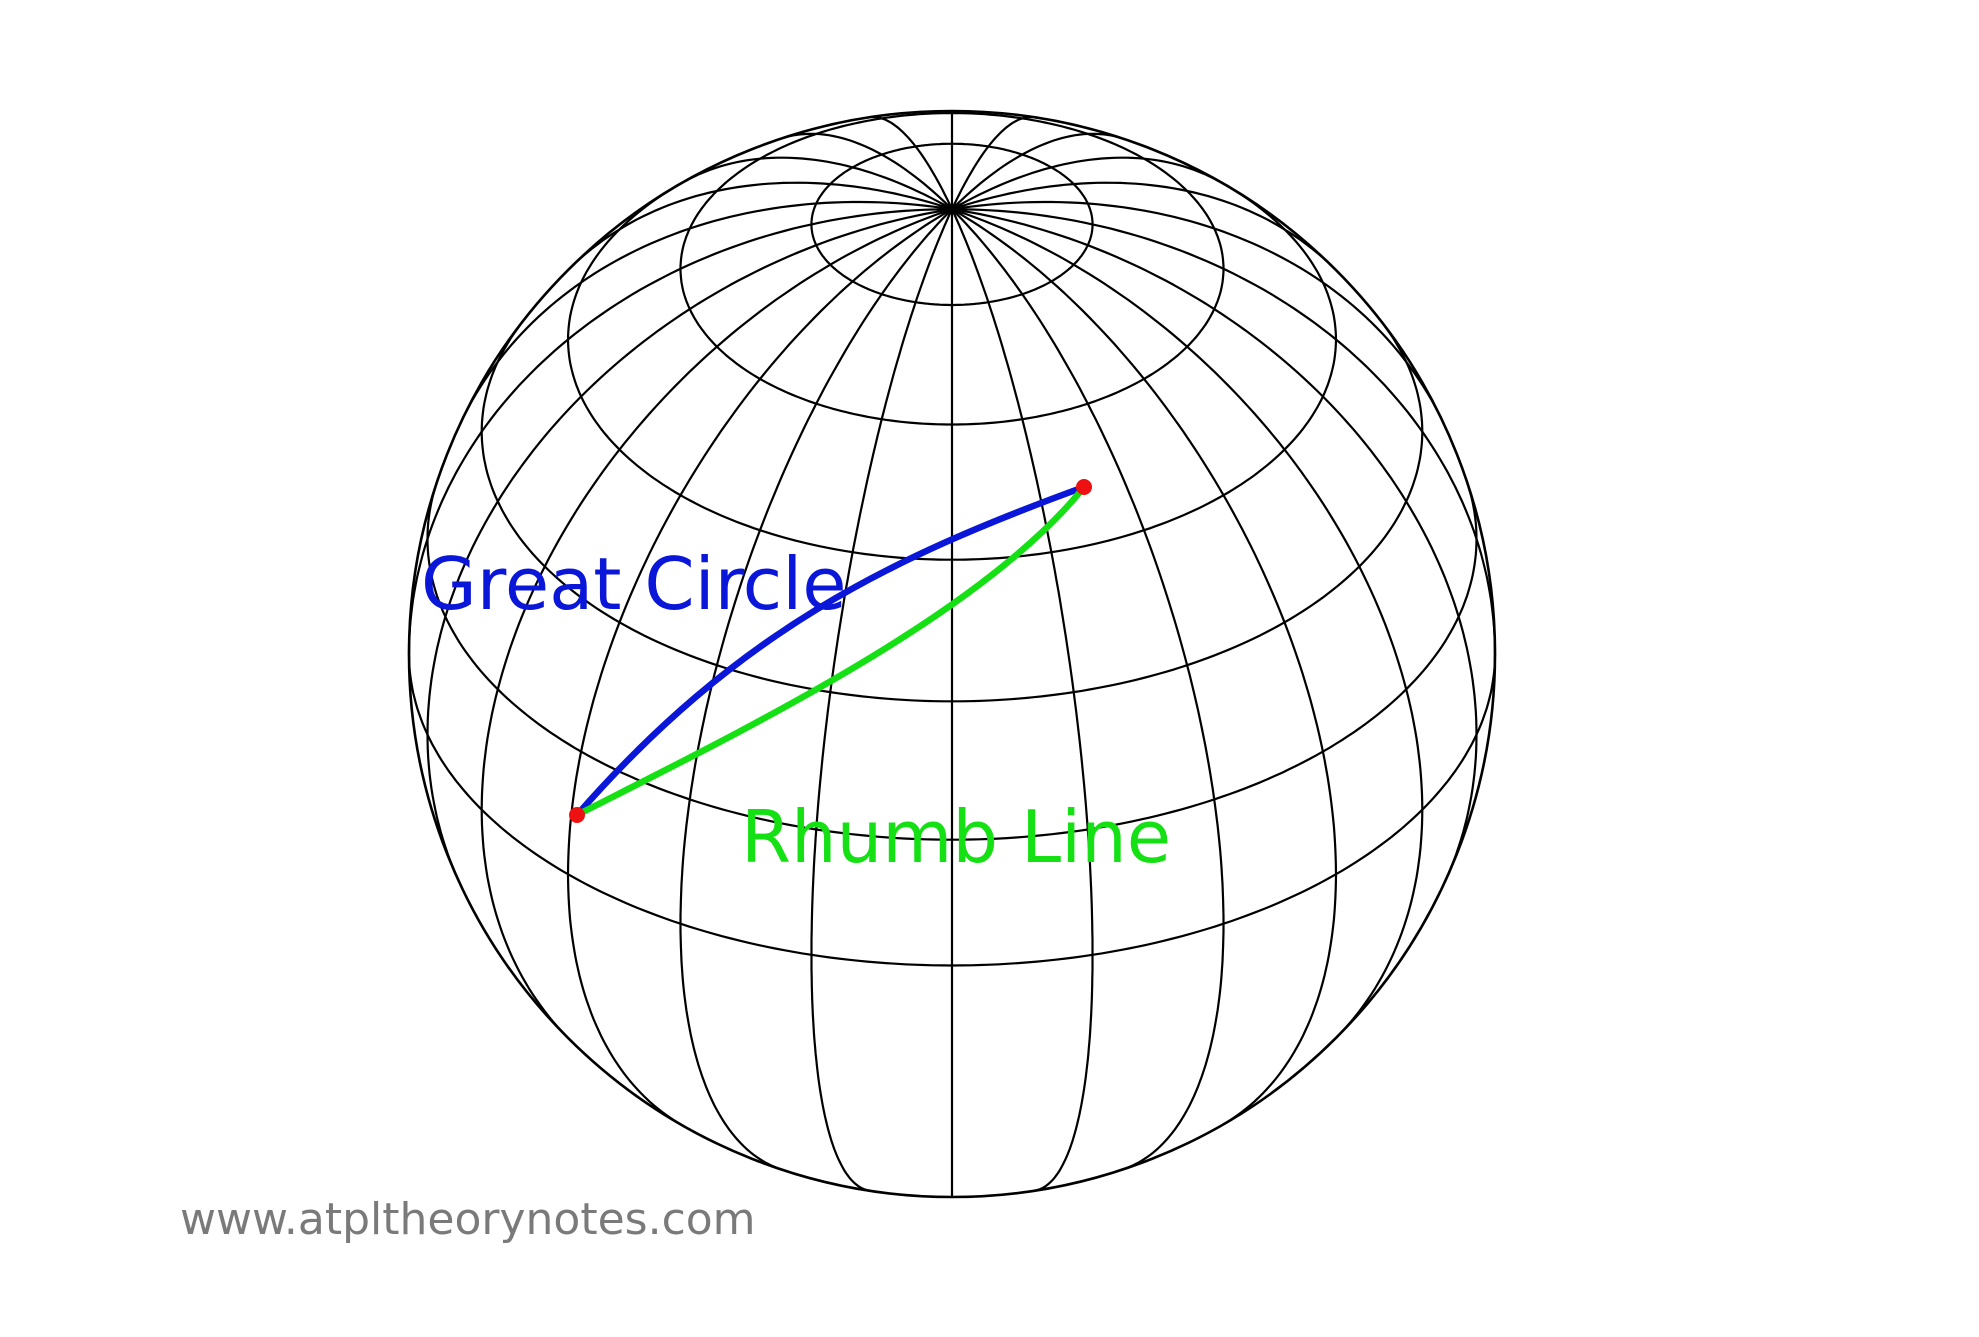 Image resolution: width=1979 pixels, height=1337 pixels. What do you see at coordinates (577, 815) in the screenshot?
I see `departure-point` at bounding box center [577, 815].